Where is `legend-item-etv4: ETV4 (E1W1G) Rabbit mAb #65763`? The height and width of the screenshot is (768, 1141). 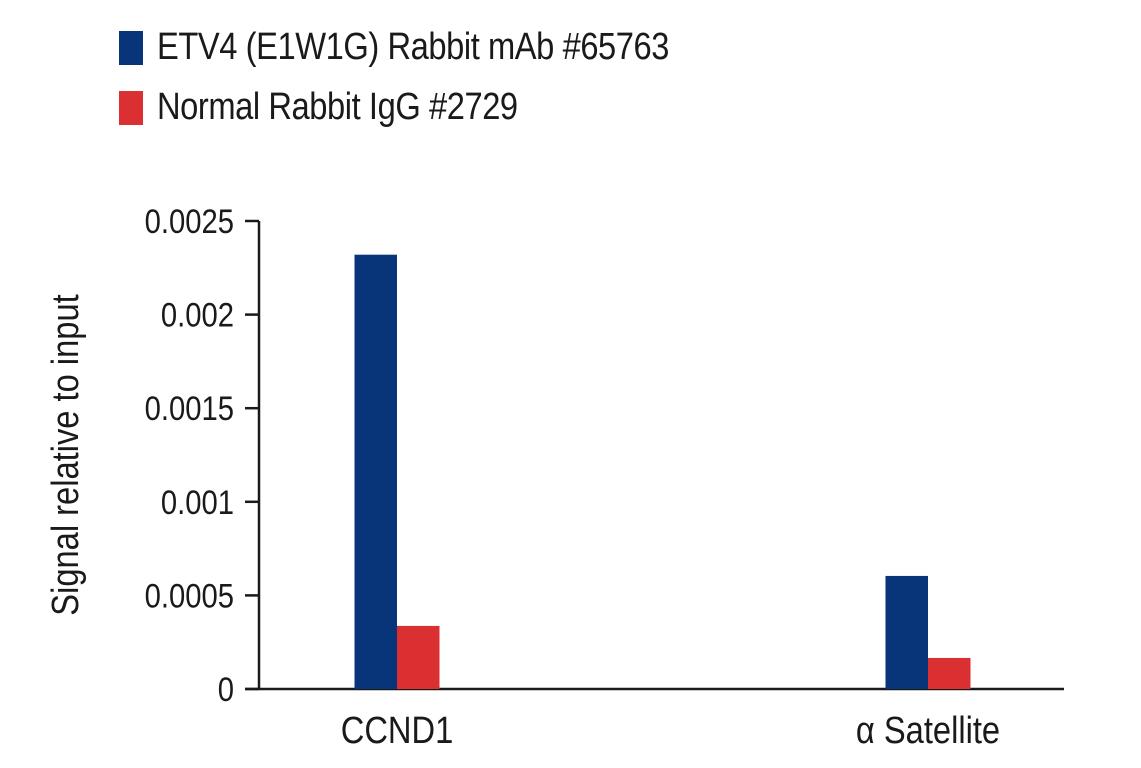 legend-item-etv4: ETV4 (E1W1G) Rabbit mAb #65763 is located at coordinates (435, 47).